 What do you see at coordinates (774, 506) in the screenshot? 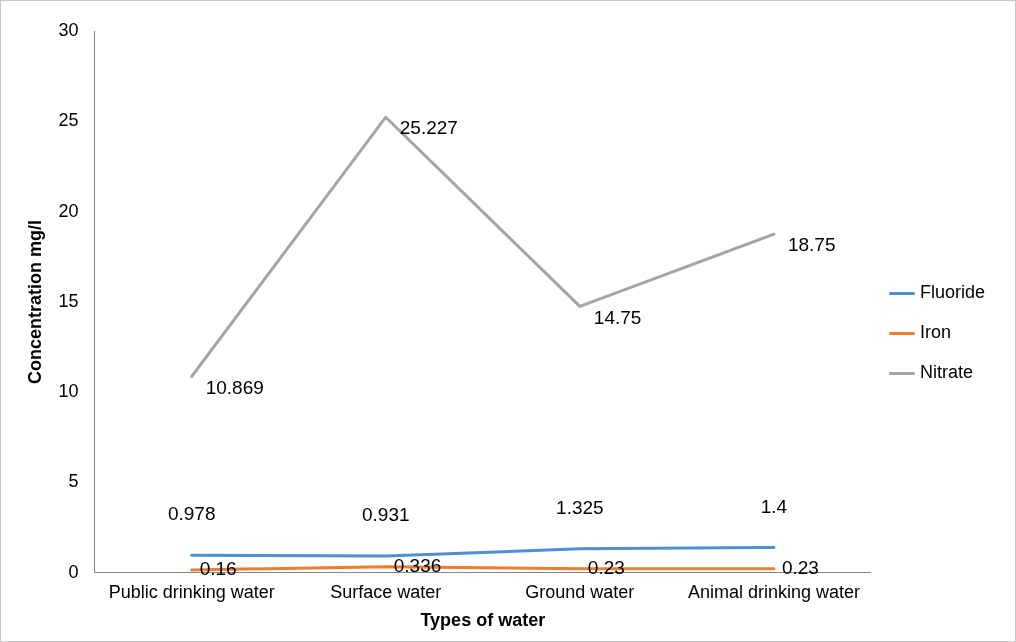
I see `data-label: 1.4` at bounding box center [774, 506].